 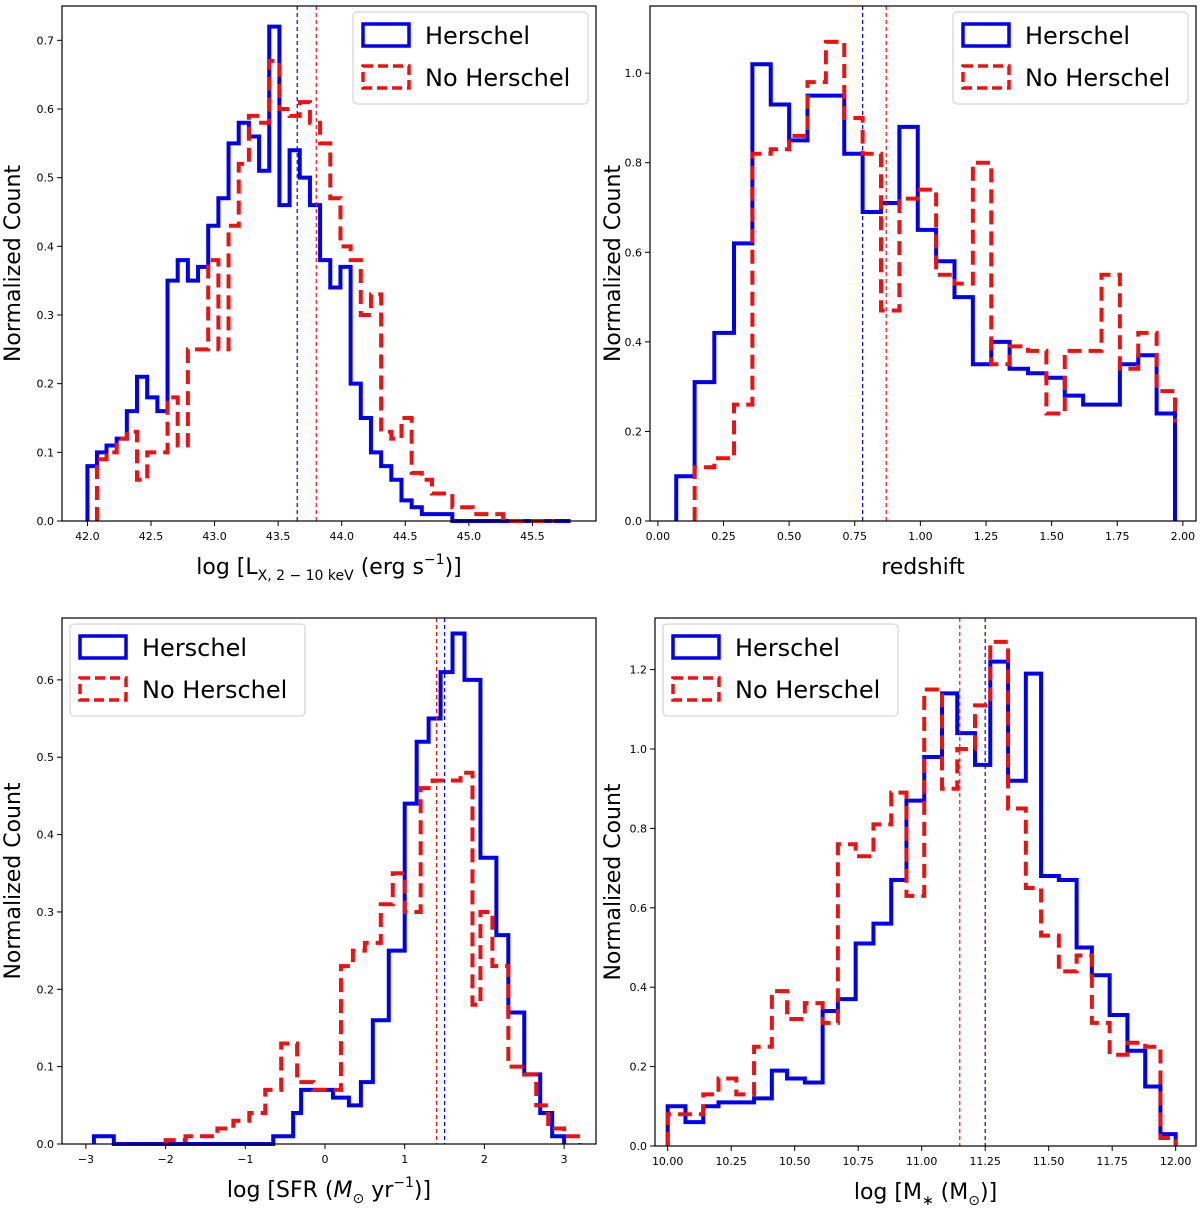 What do you see at coordinates (324, 290) in the screenshot?
I see `series-no-herschel-step` at bounding box center [324, 290].